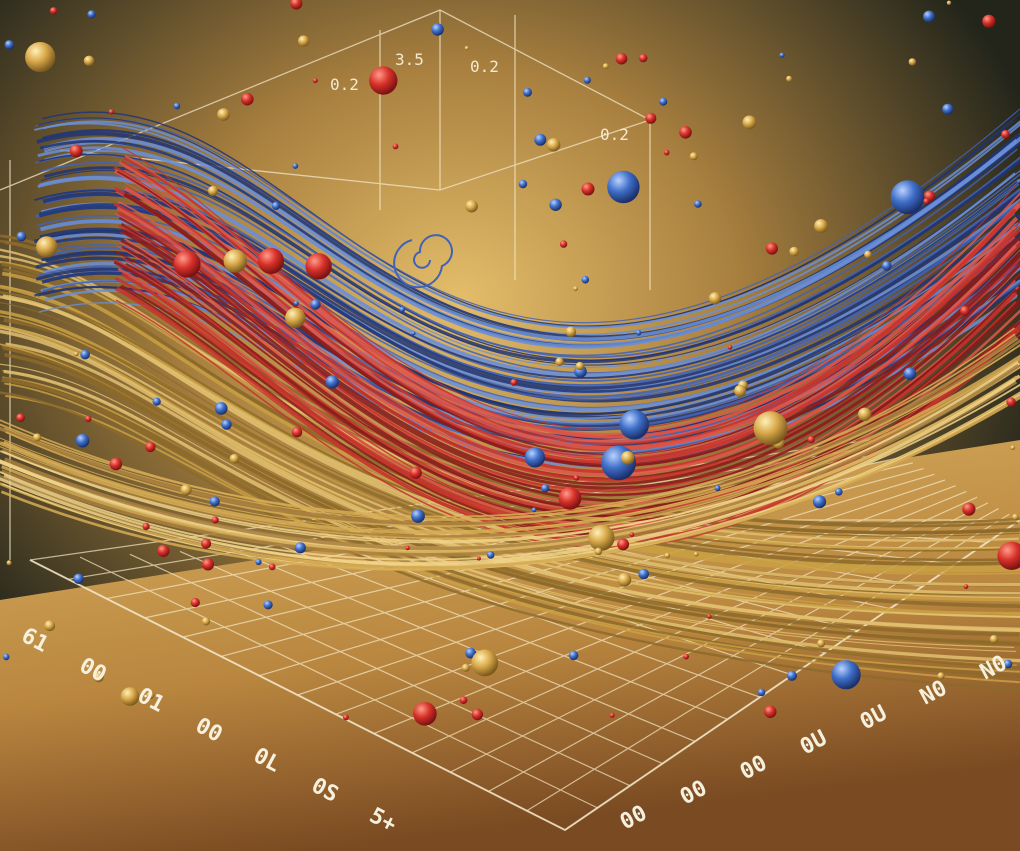  Describe the element at coordinates (423, 261) in the screenshot. I see `spiral` at that location.